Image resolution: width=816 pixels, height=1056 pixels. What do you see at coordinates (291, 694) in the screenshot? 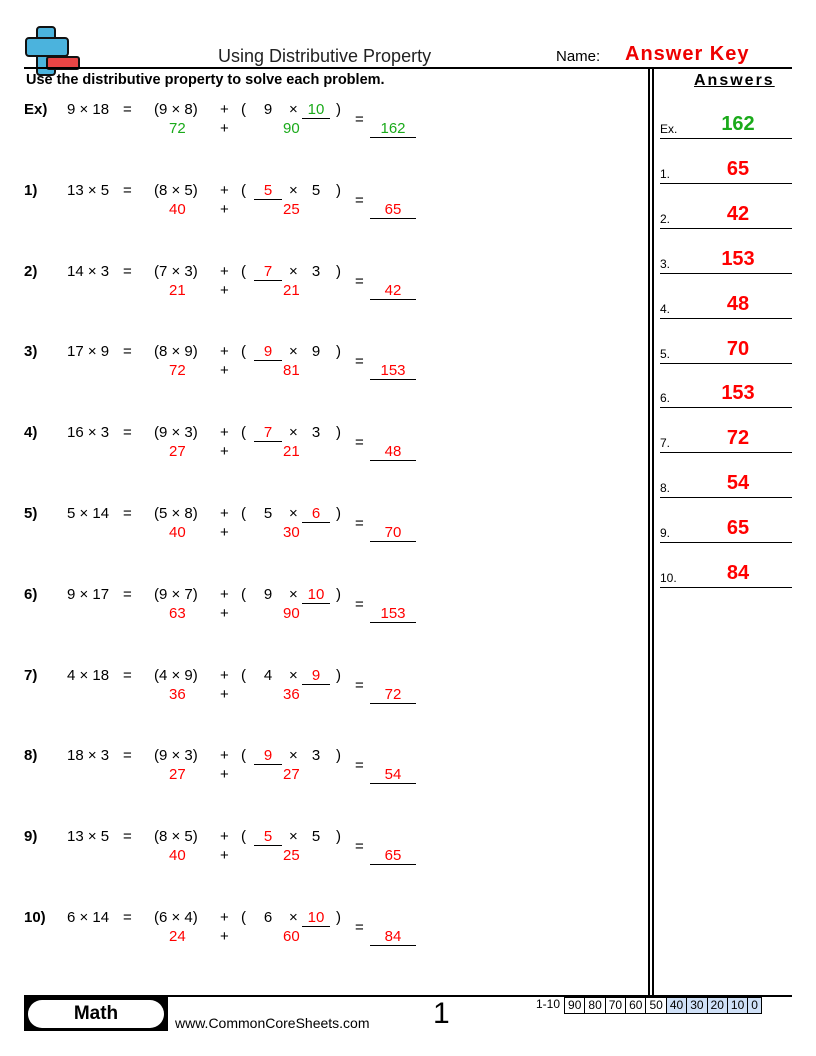
I see `right-result: 36` at bounding box center [291, 694].